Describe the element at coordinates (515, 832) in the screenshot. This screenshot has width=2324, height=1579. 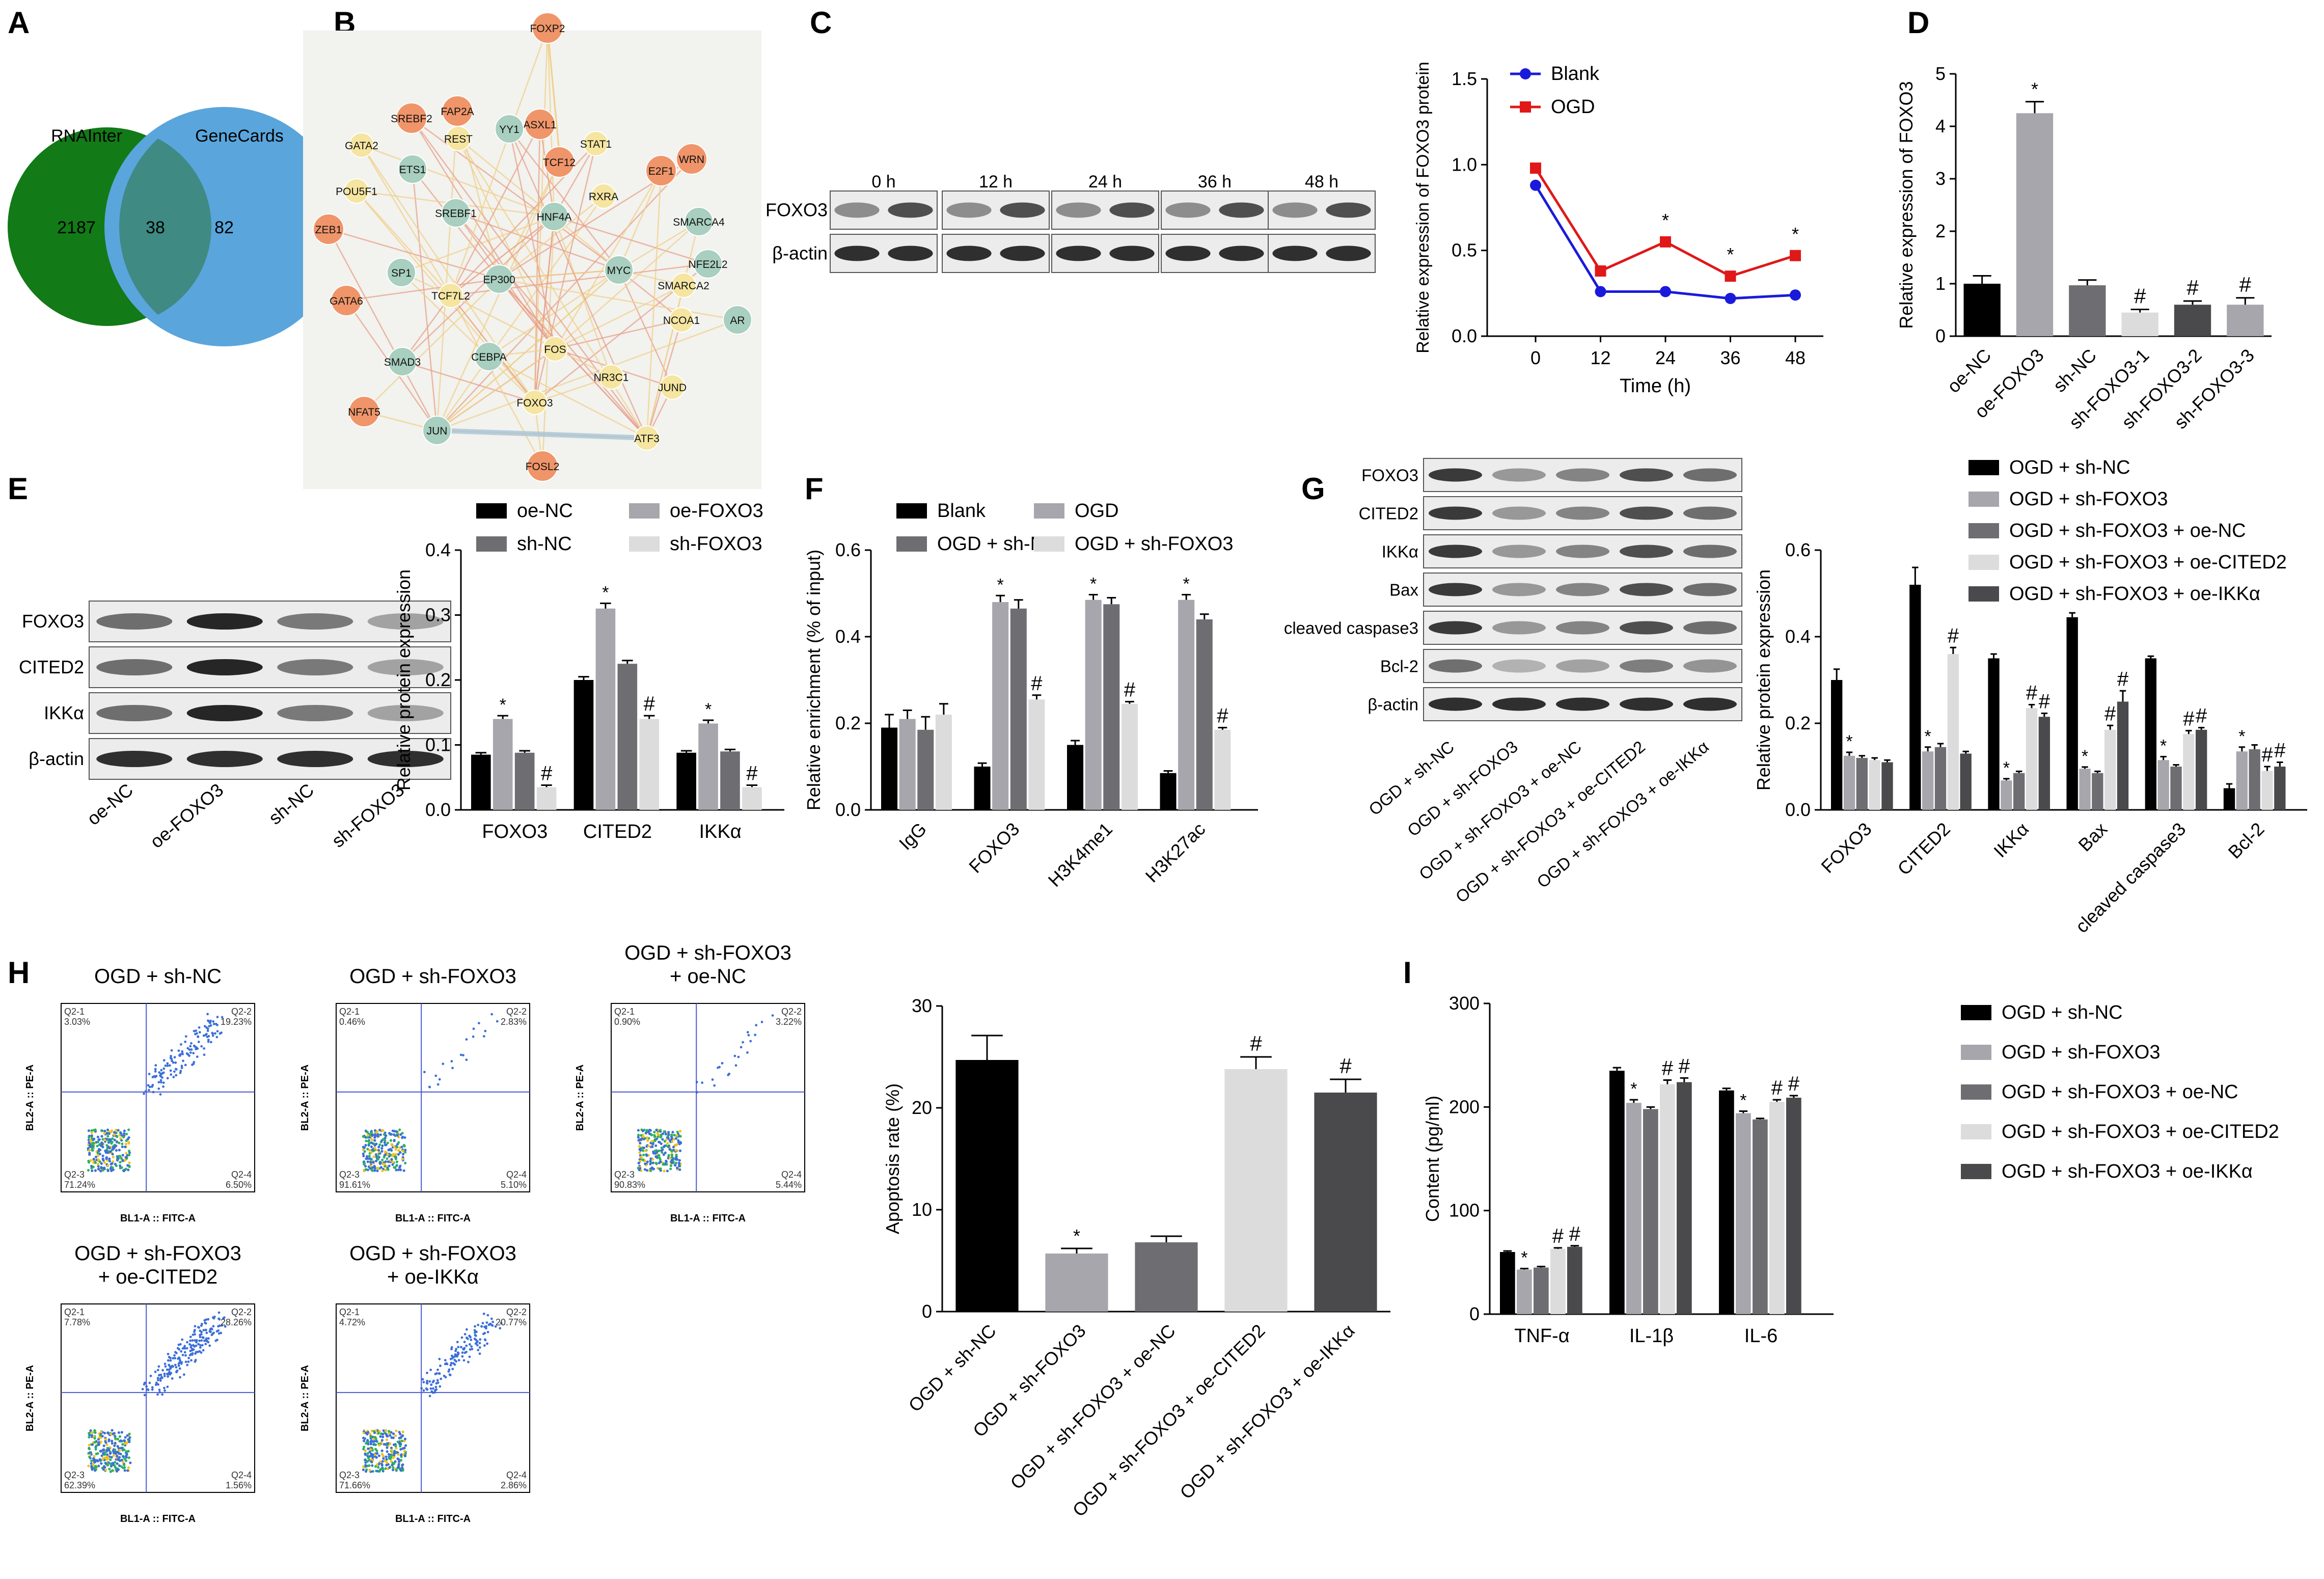
I see `x-tick-label: FOXO3` at that location.